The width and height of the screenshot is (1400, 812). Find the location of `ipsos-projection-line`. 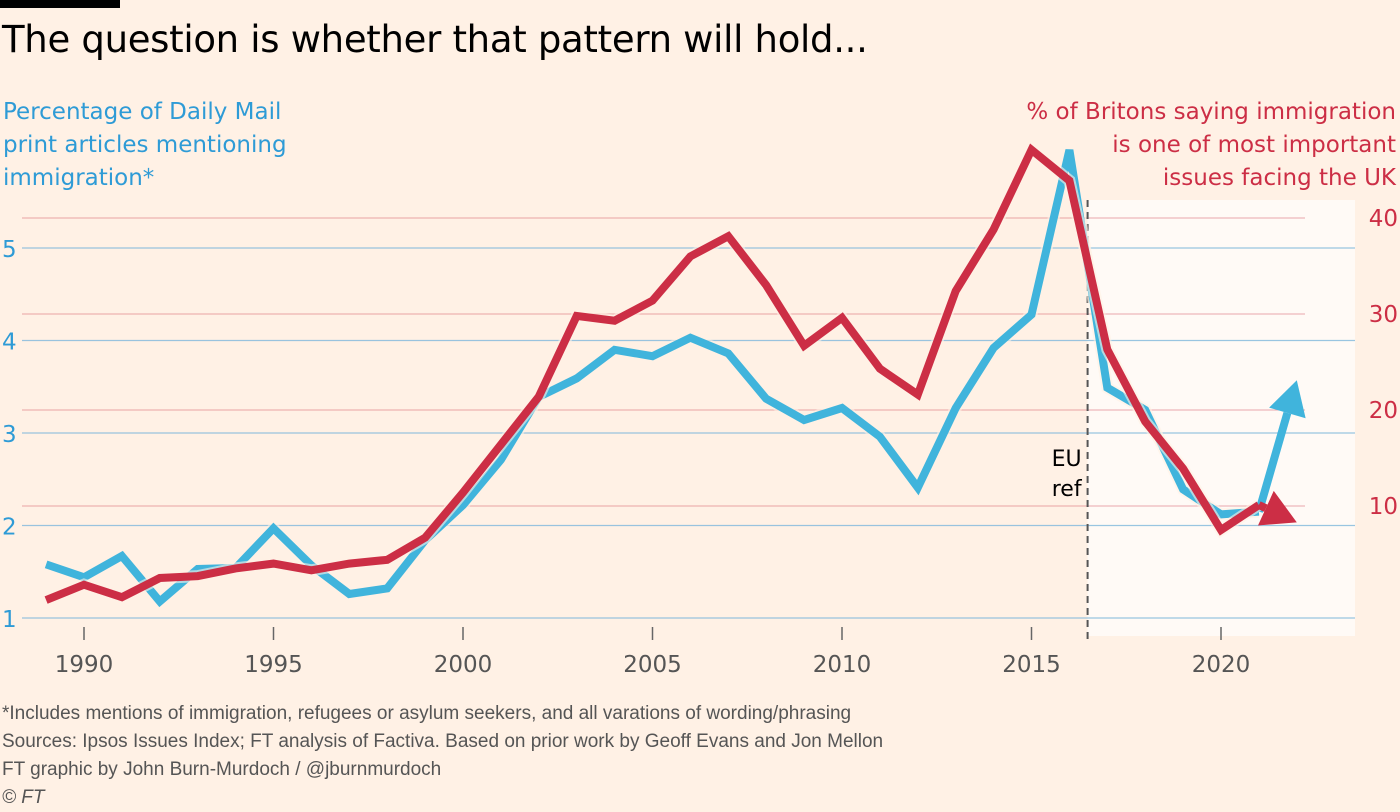

ipsos-projection-line is located at coordinates (1262, 506).